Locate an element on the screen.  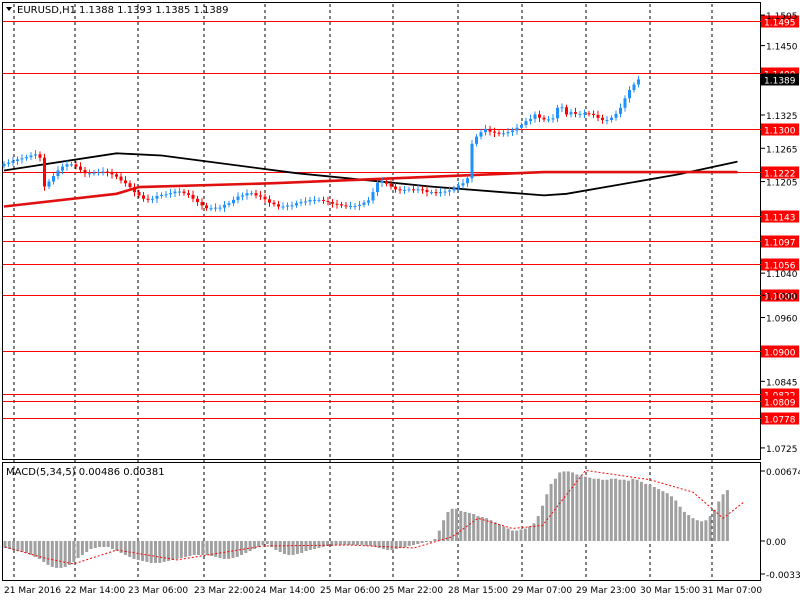
triangle-down-icon is located at coordinates (9, 9).